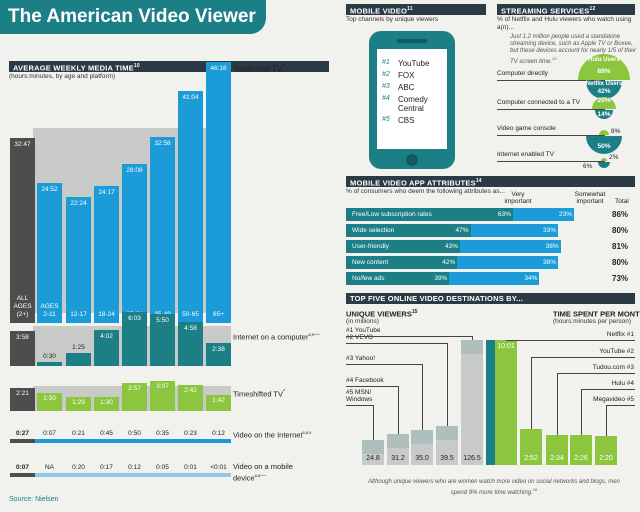 The image size is (640, 512). What do you see at coordinates (34, 499) in the screenshot?
I see `source-note: Source: Nielsen` at bounding box center [34, 499].